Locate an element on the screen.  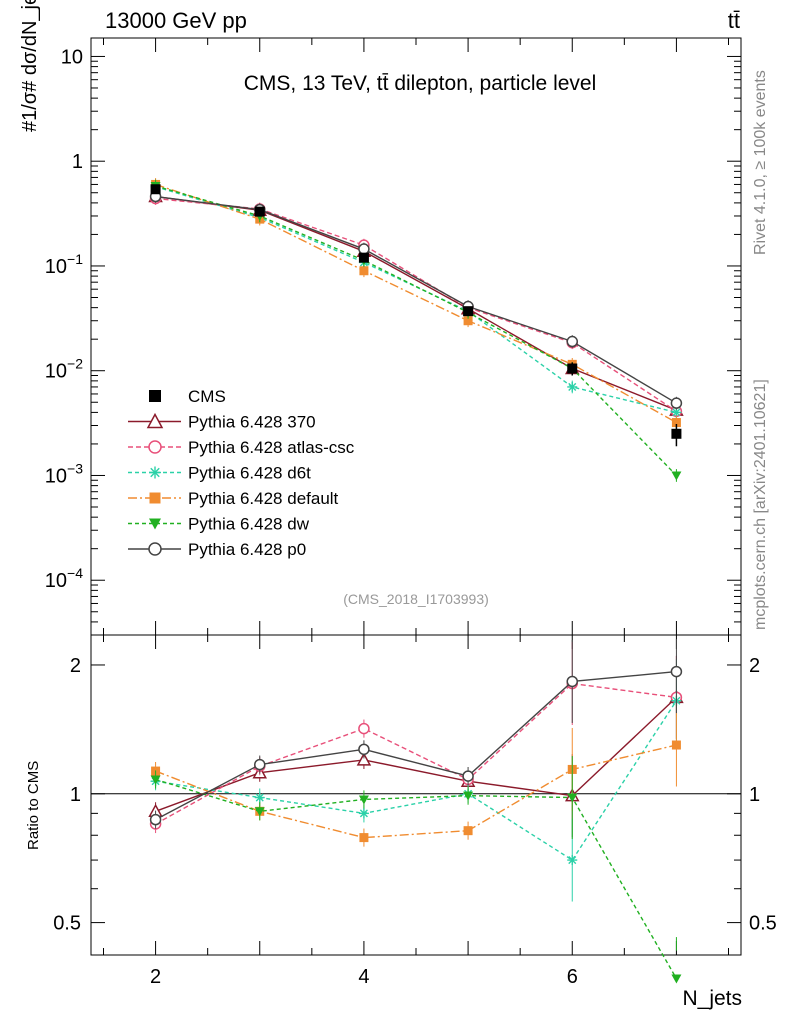
legend-label: Pythia 6.428 p0 is located at coordinates (247, 549).